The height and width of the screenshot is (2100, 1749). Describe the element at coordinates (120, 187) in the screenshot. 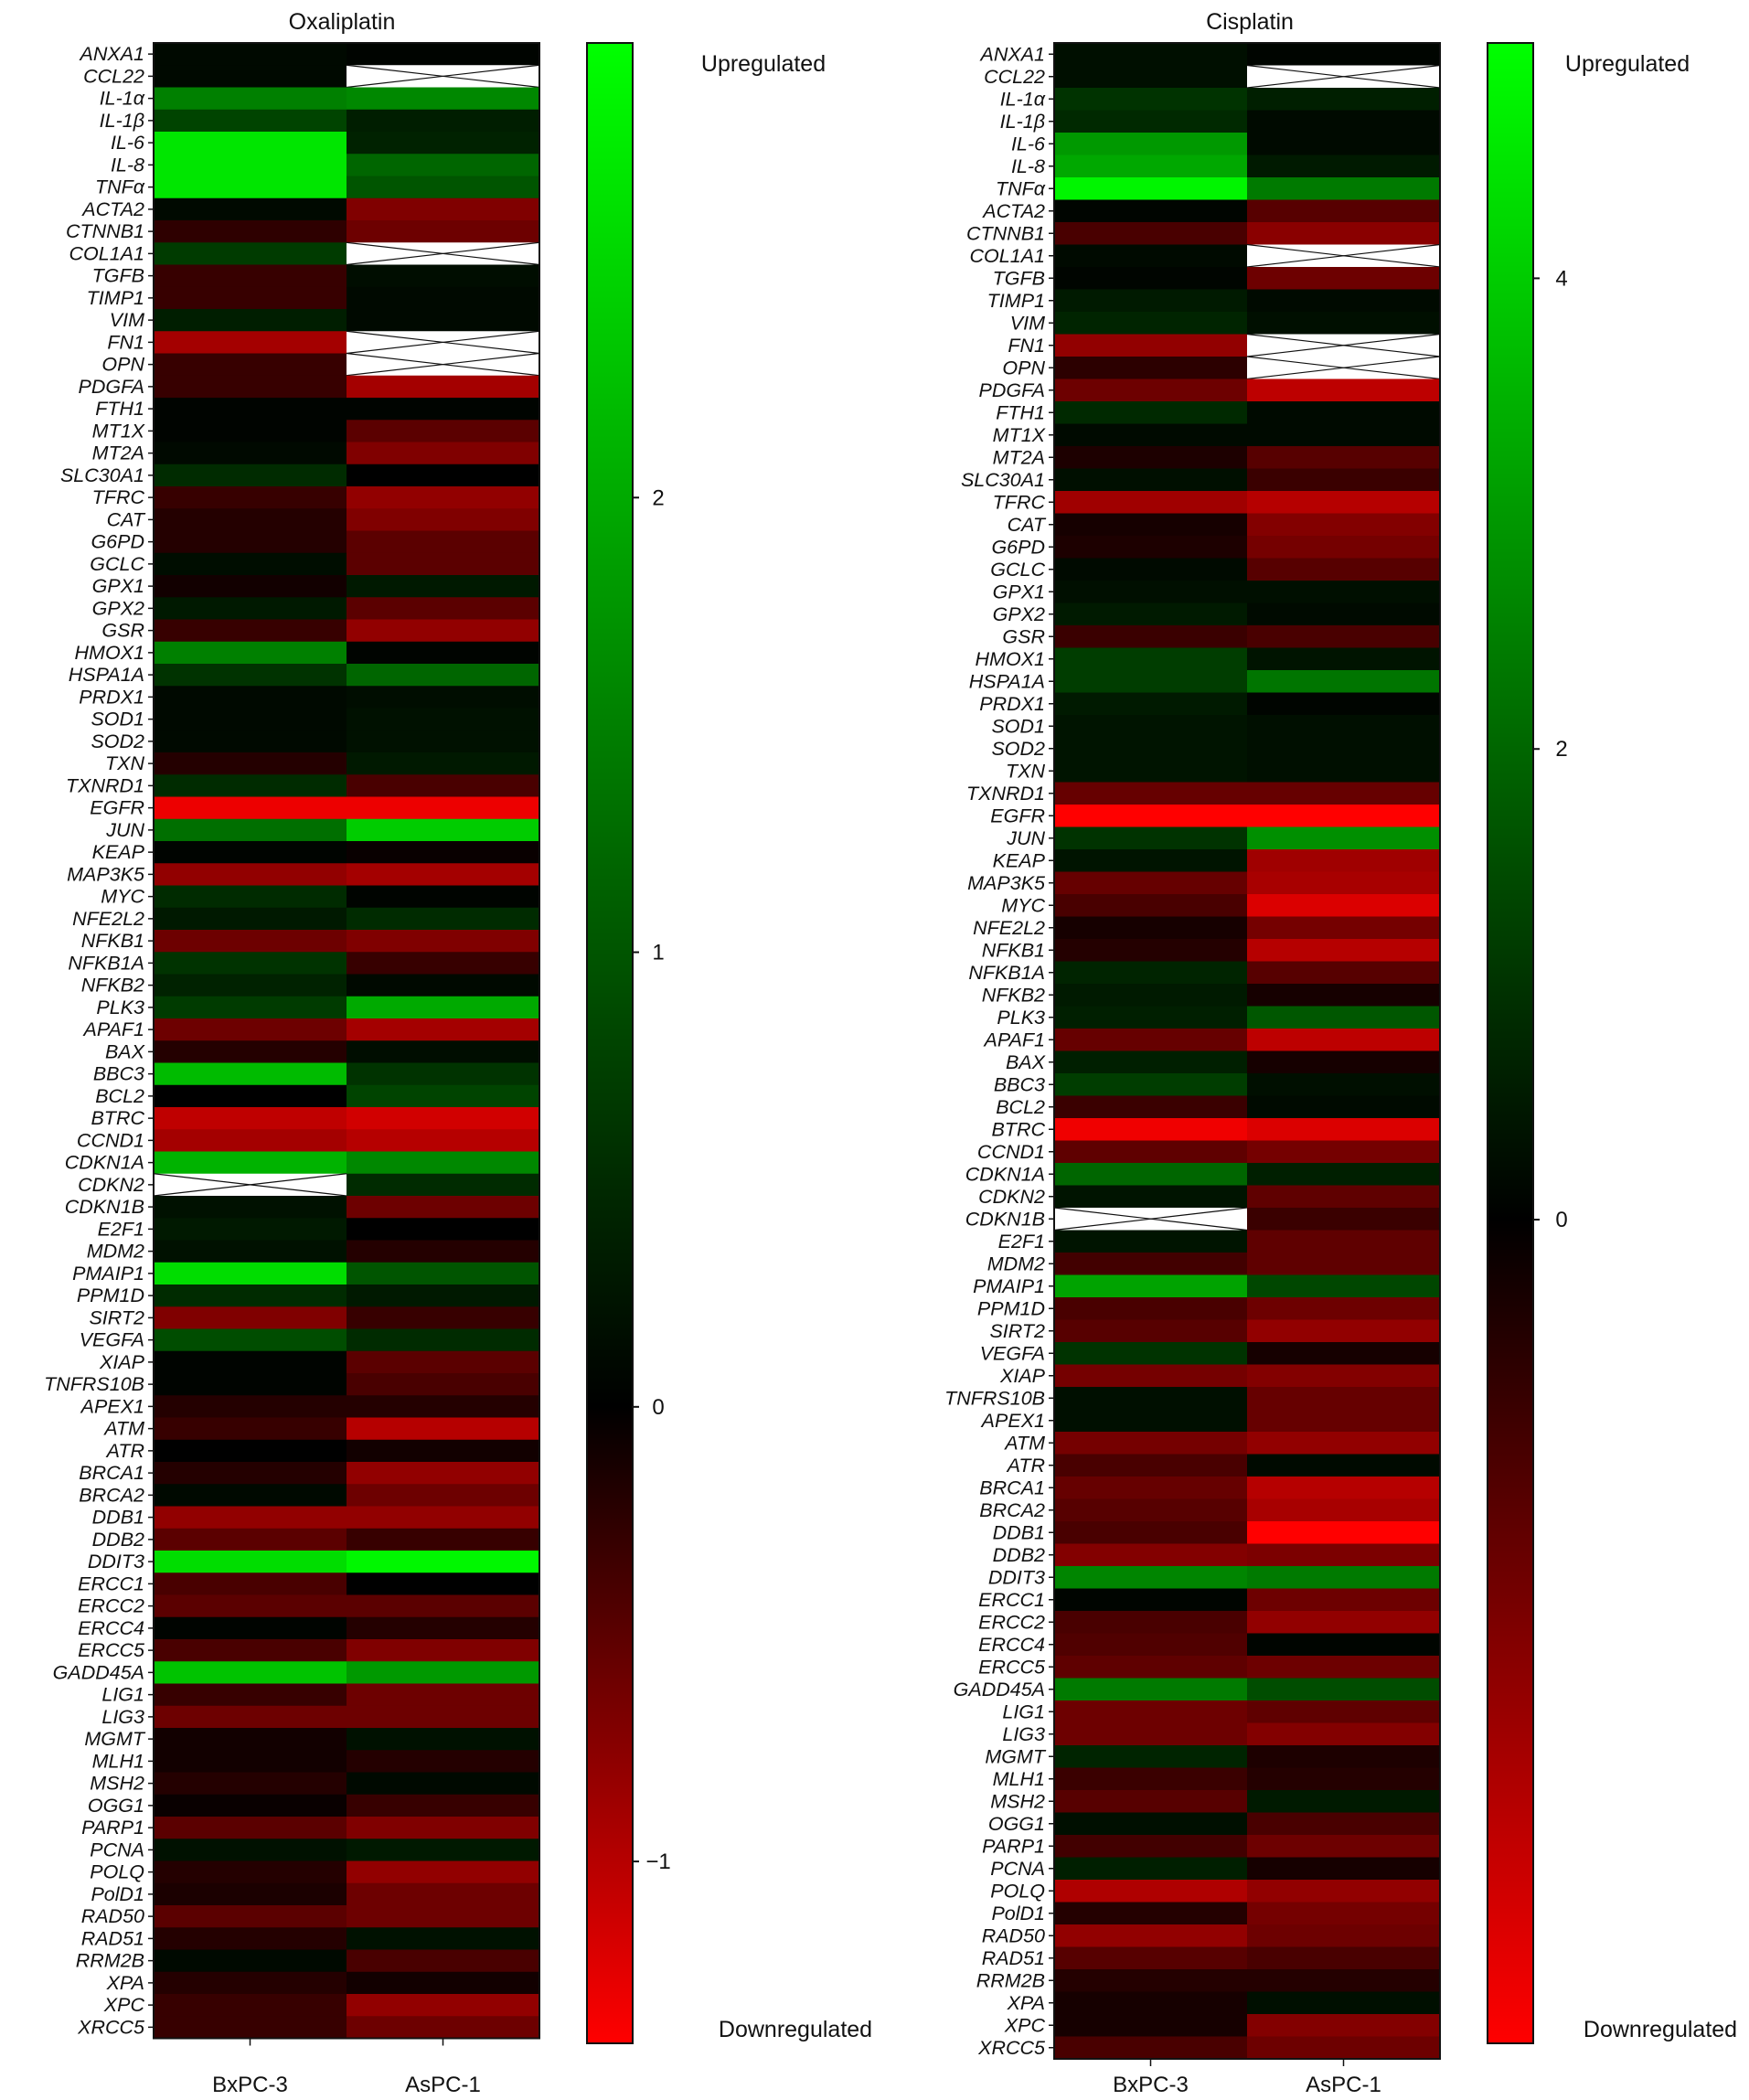

I see `gene-label: TNFα` at that location.